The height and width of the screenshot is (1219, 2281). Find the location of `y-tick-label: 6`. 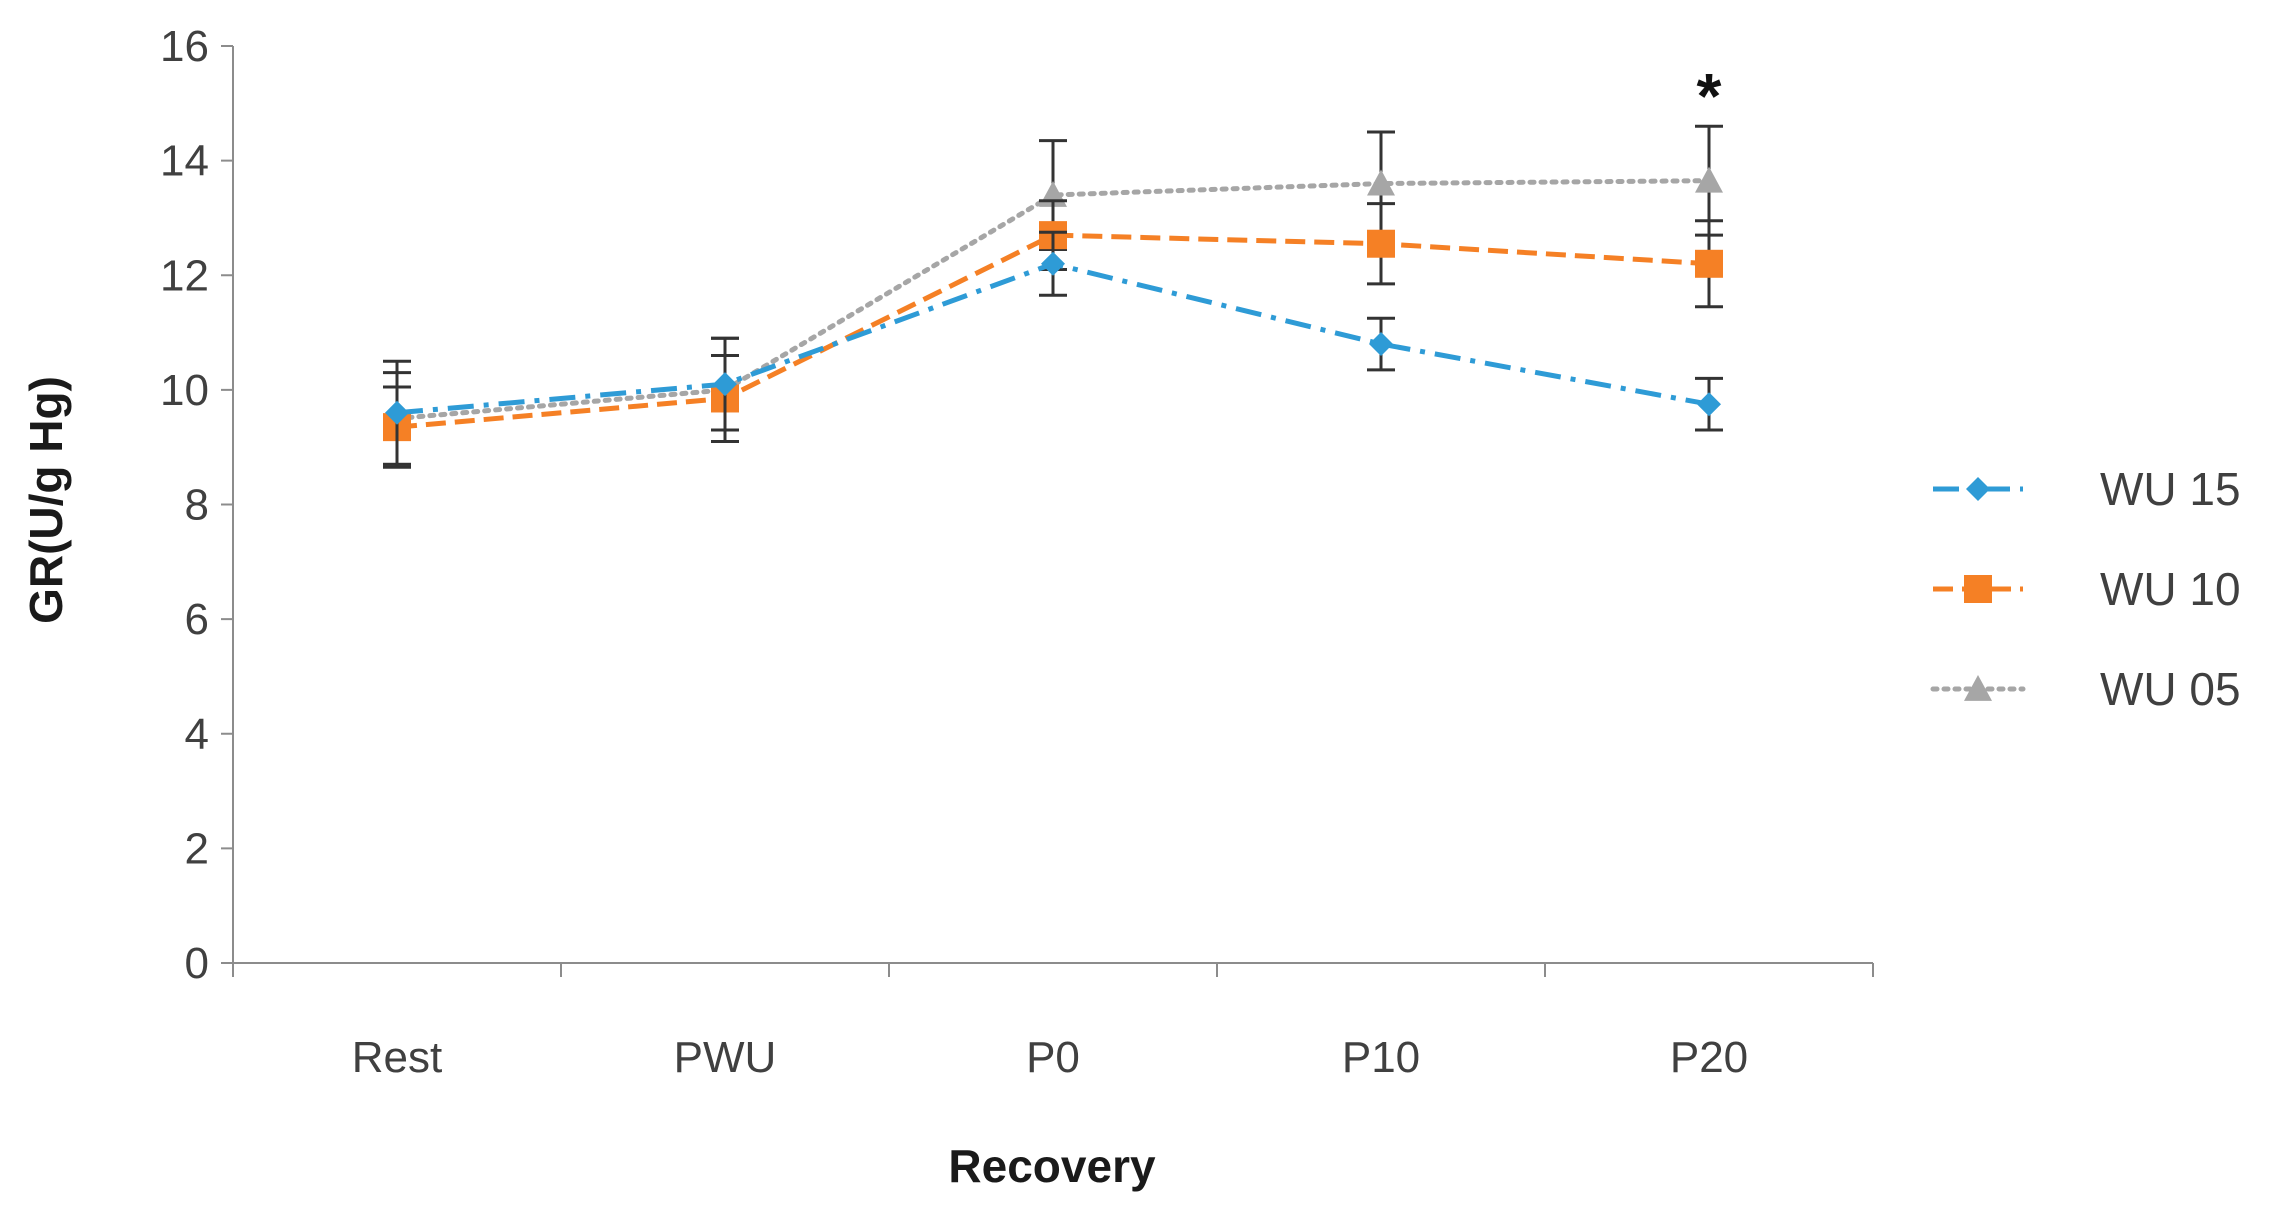

y-tick-label: 6 is located at coordinates (197, 619).